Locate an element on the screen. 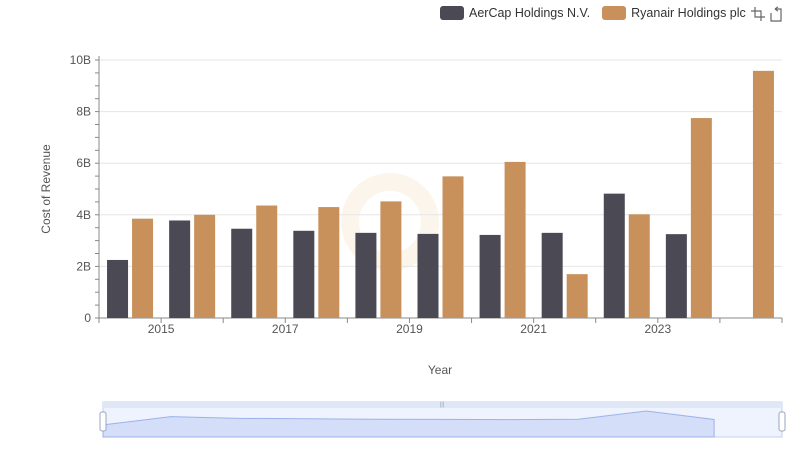 The width and height of the screenshot is (800, 461). legend-swatch-aercap is located at coordinates (452, 13).